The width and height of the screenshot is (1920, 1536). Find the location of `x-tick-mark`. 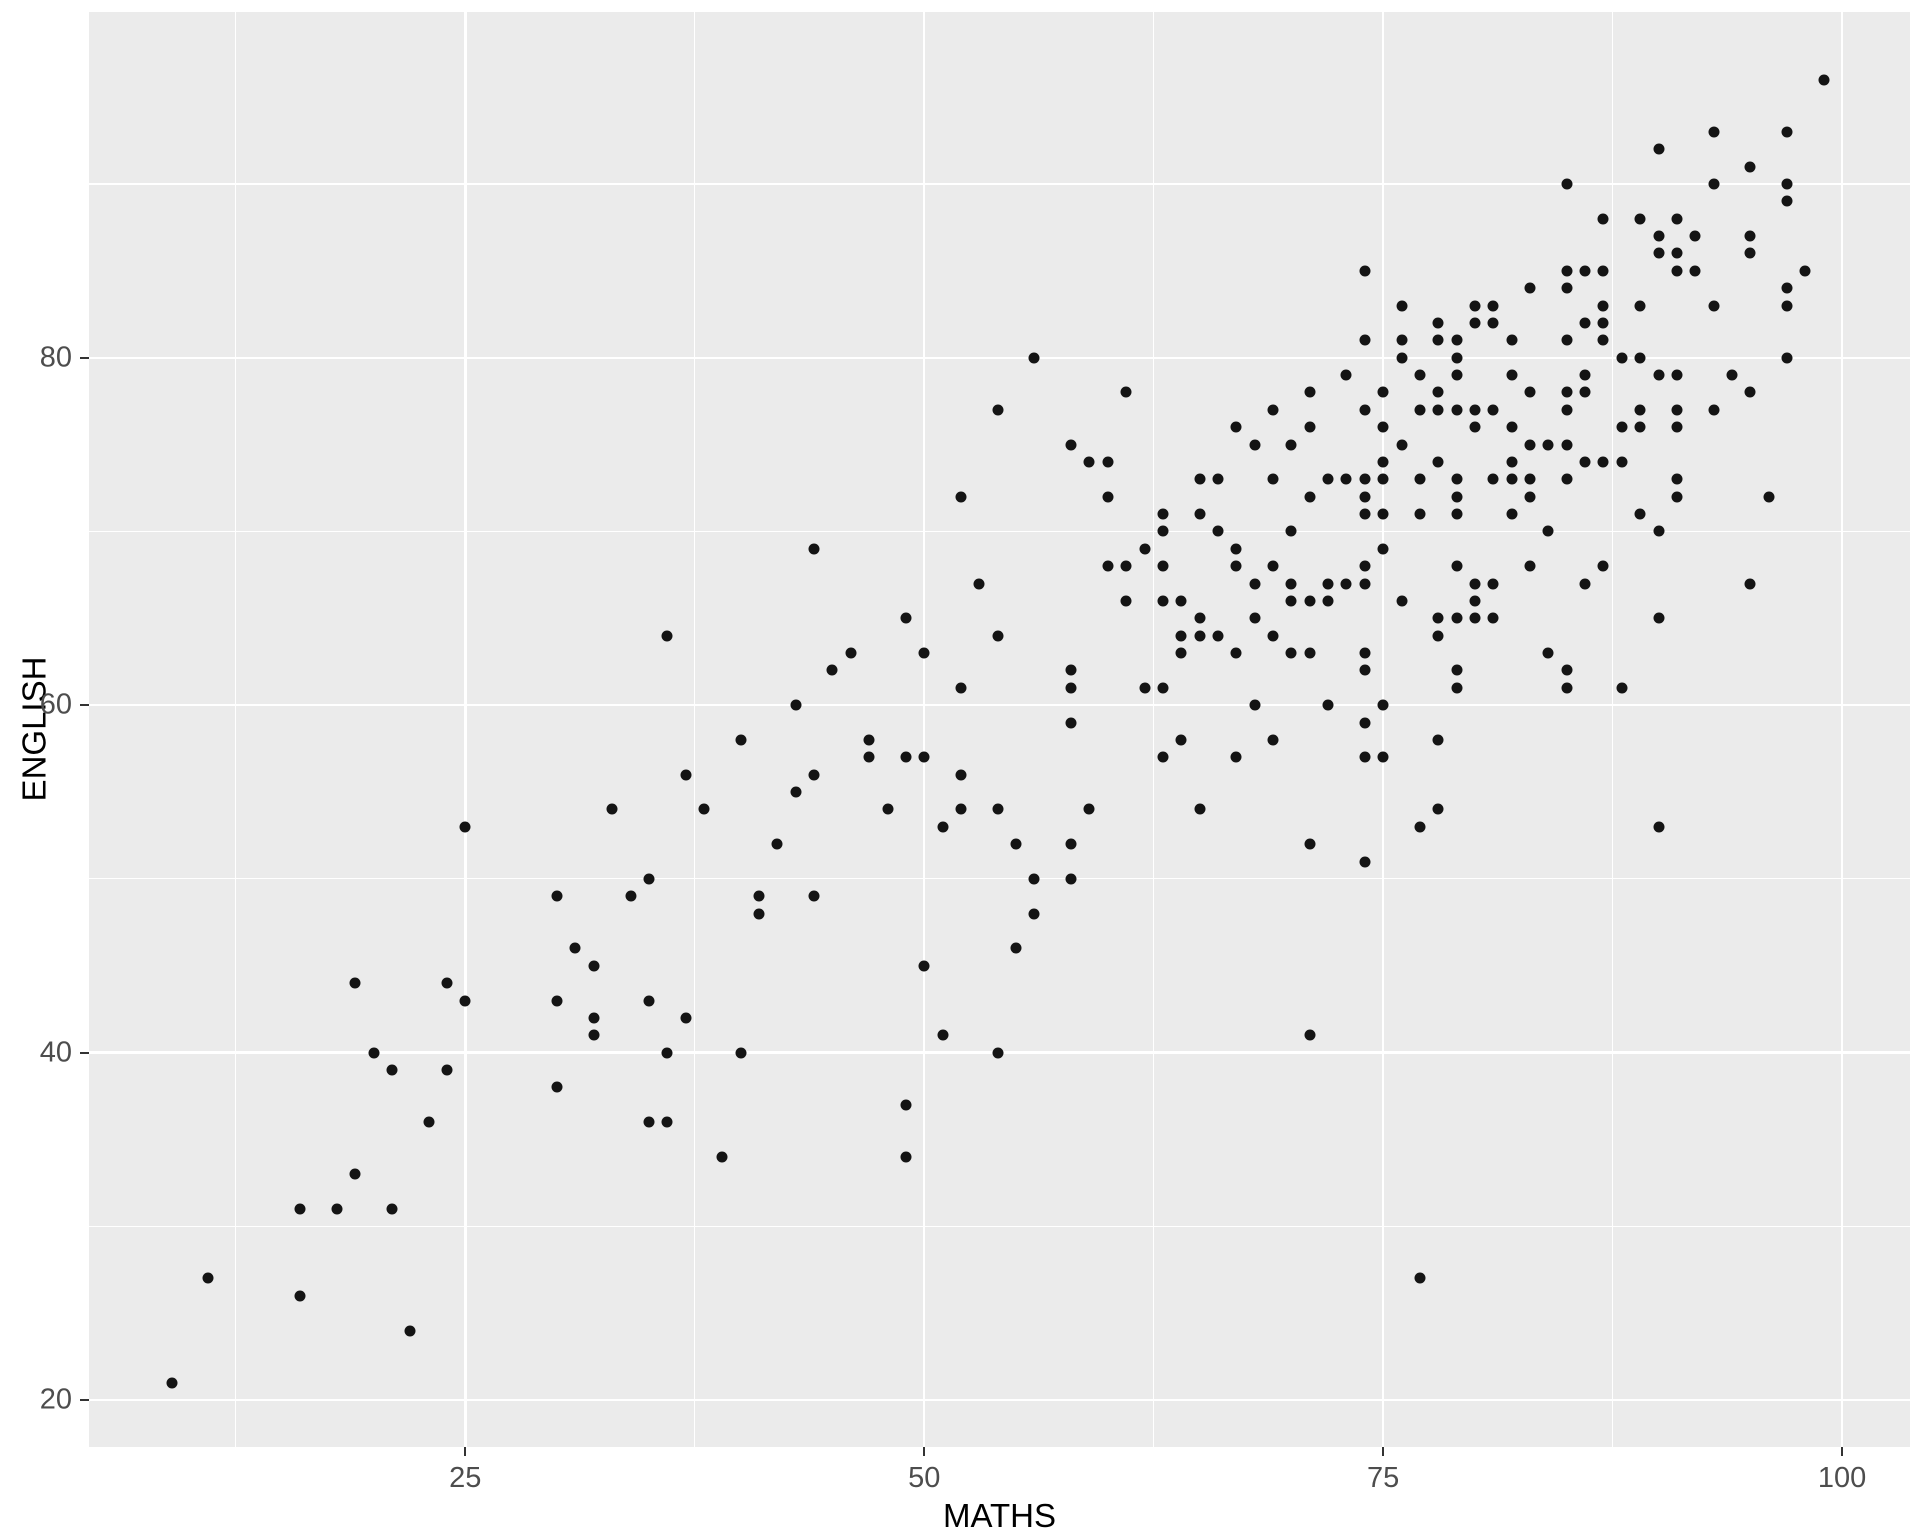

x-tick-mark is located at coordinates (924, 1451).